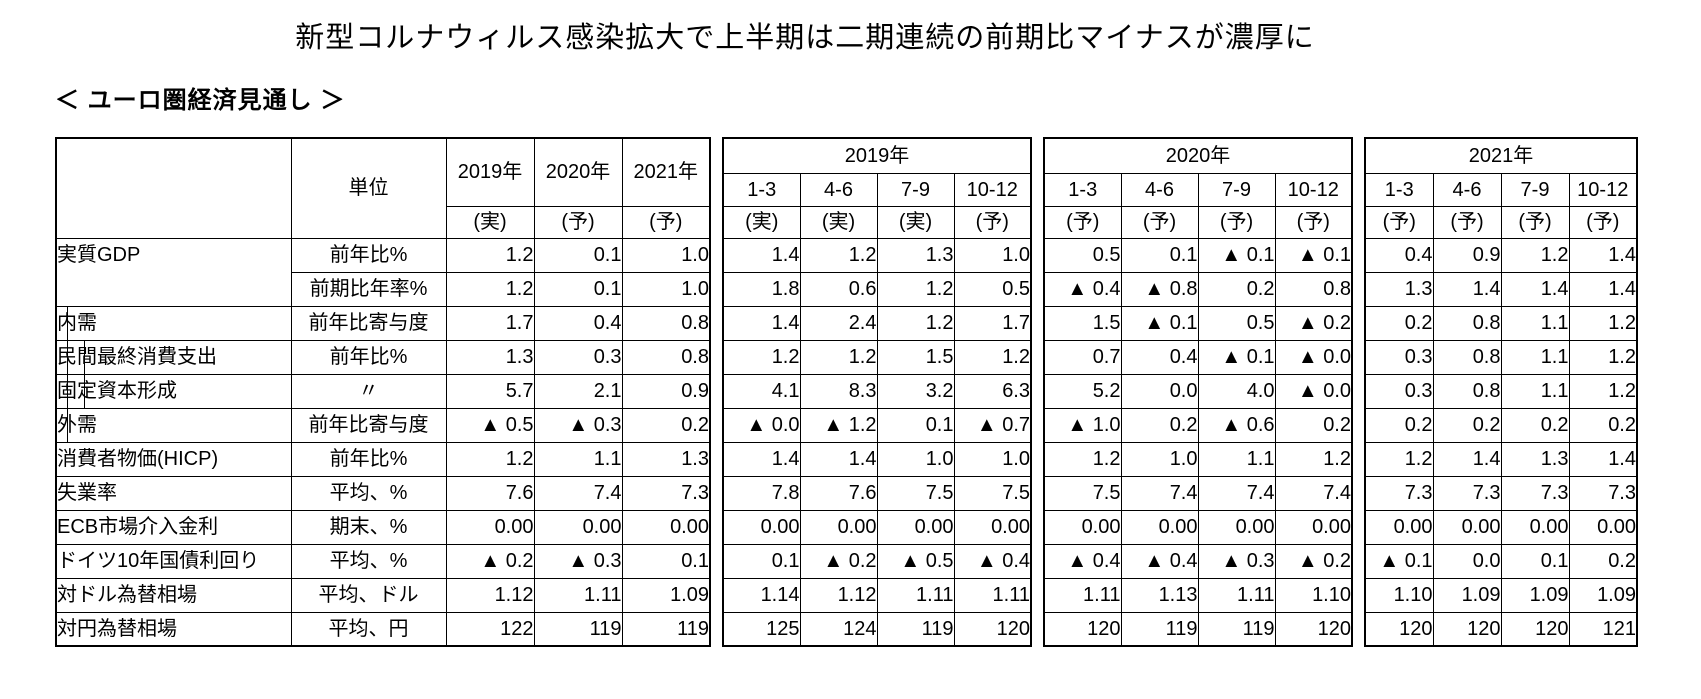 The height and width of the screenshot is (699, 1701). I want to click on table-row: 対ドル為替相場 平均、ドル 1.12 1.11 1.09, so click(383, 595).